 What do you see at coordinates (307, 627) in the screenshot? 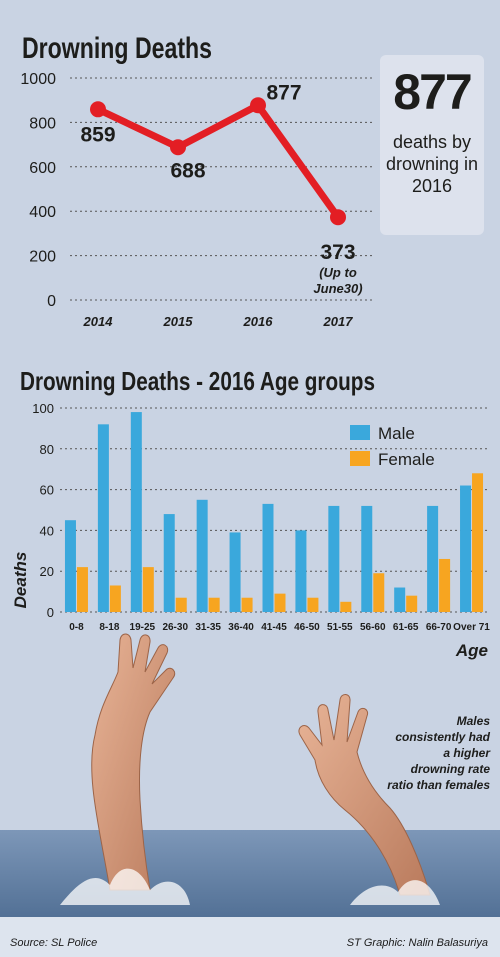
I see `x-tick-label: 46-50` at bounding box center [307, 627].